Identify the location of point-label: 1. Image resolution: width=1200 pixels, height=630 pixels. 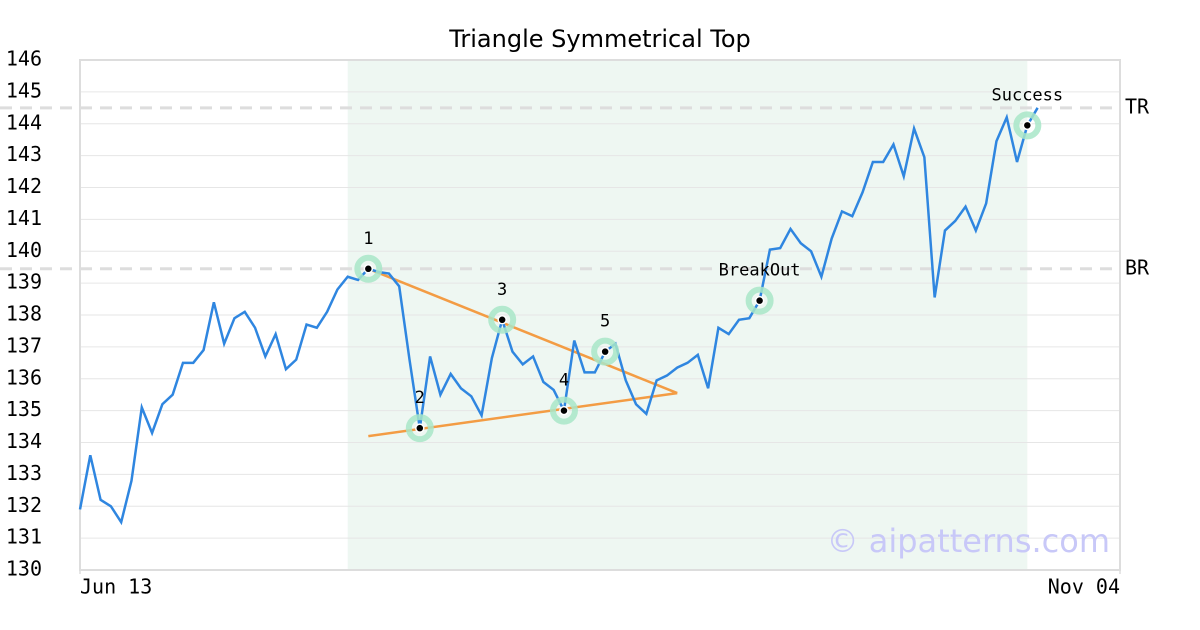
(368, 239).